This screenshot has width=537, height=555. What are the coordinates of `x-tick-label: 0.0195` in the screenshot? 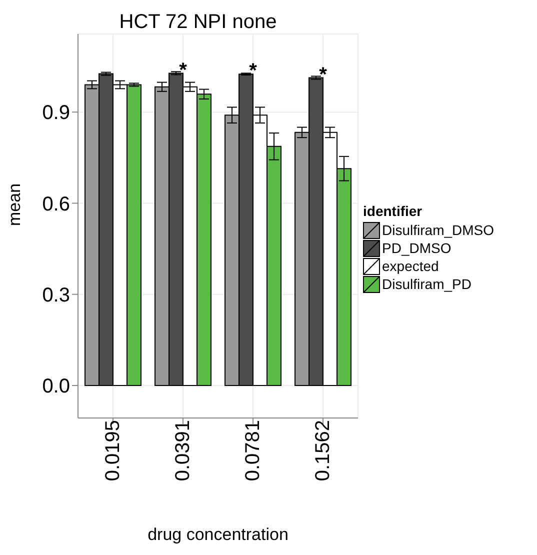 It's located at (113, 451).